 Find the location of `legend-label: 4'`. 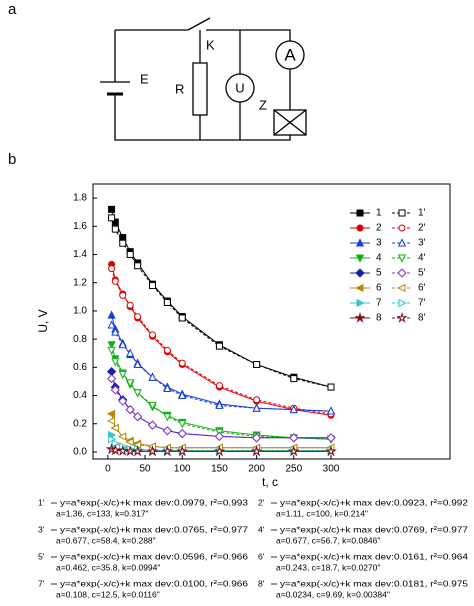

legend-label: 4' is located at coordinates (422, 258).